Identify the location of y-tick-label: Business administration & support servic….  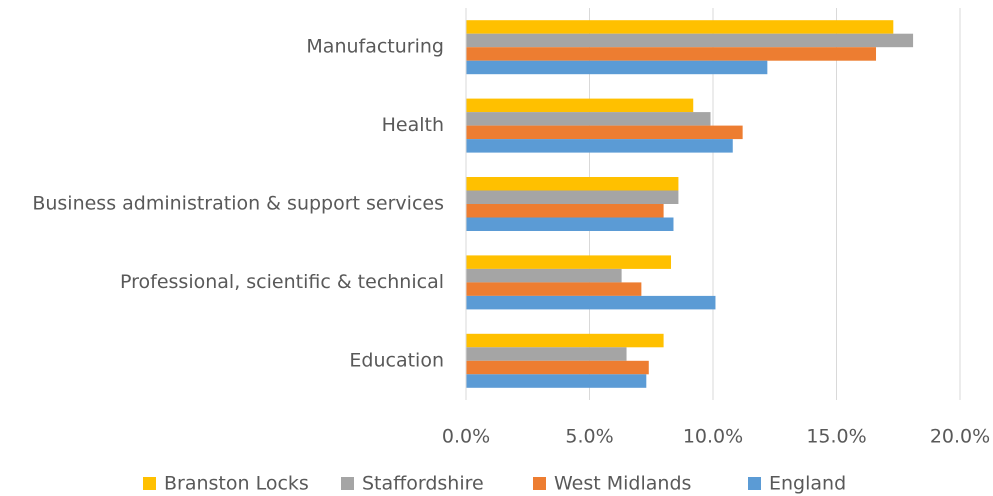
(238, 204).